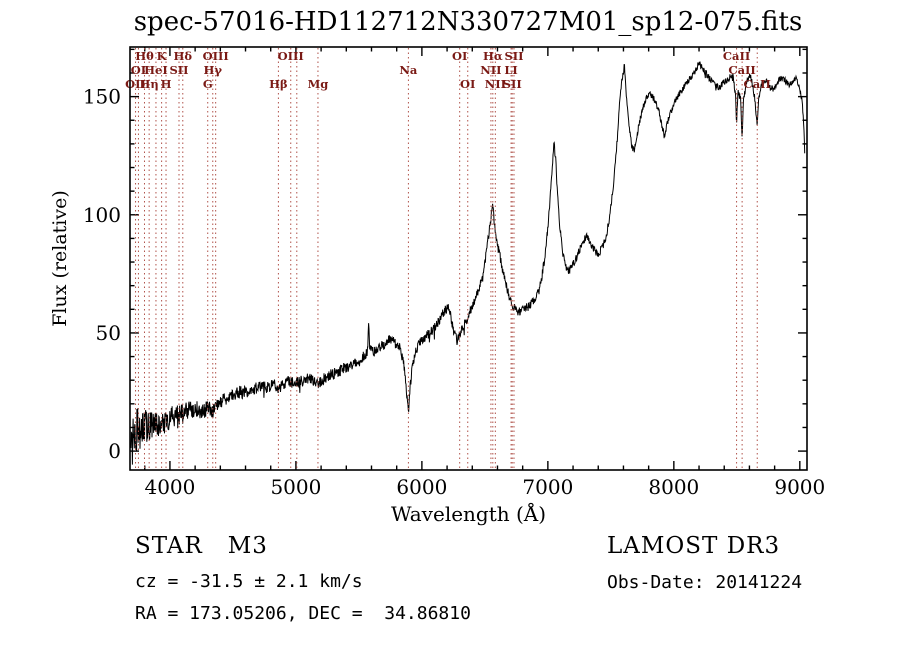  I want to click on svg-text: K, so click(162, 56).